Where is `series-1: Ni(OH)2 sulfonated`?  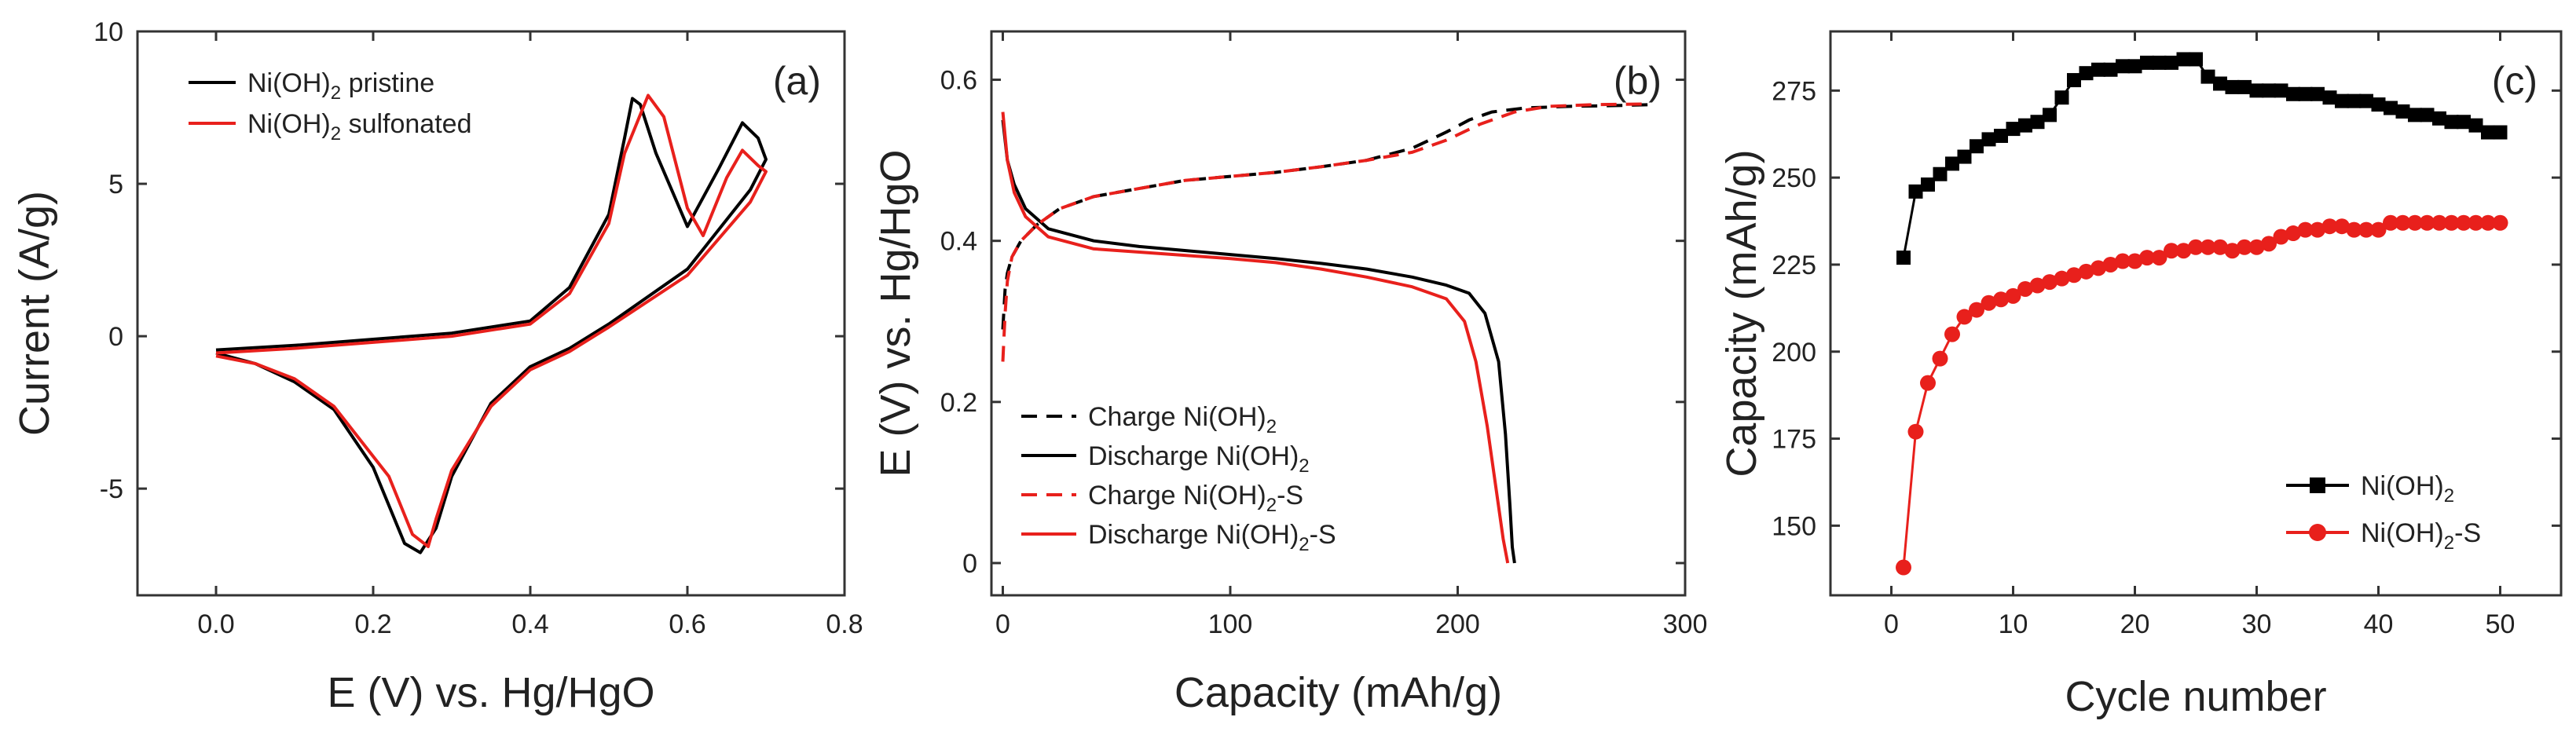
series-1: Ni(OH)2 sulfonated is located at coordinates (478, 320).